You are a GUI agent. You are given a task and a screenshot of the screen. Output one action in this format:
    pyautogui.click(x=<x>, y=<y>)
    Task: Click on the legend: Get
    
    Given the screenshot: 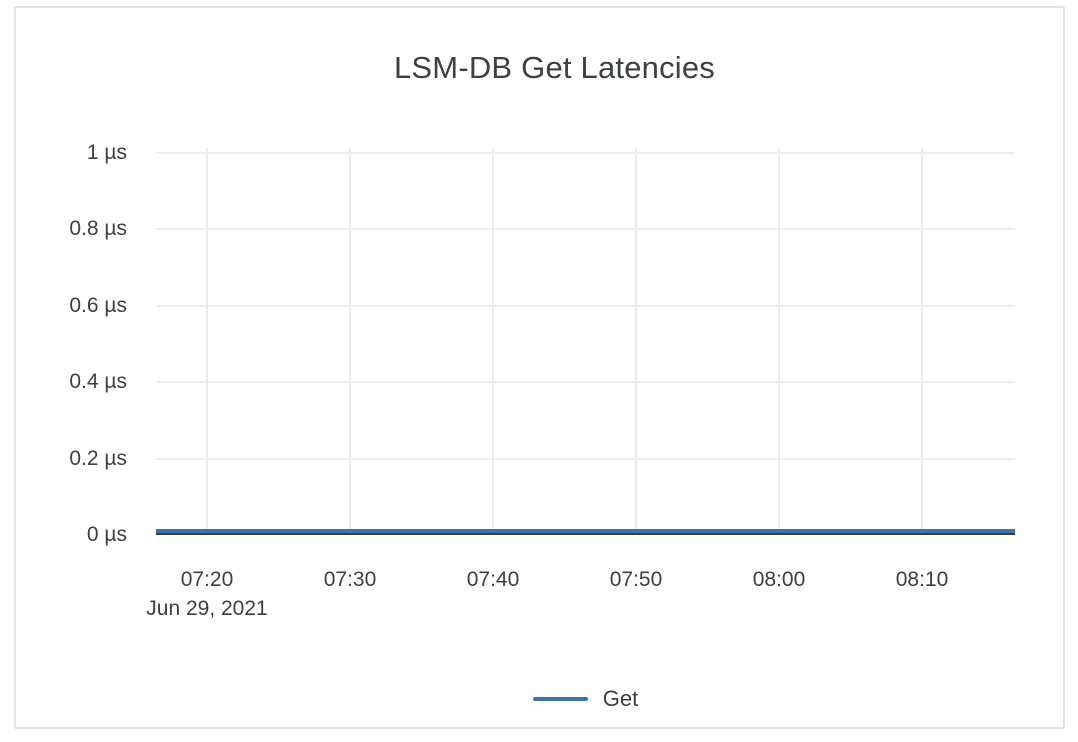 What is the action you would take?
    pyautogui.click(x=585, y=699)
    